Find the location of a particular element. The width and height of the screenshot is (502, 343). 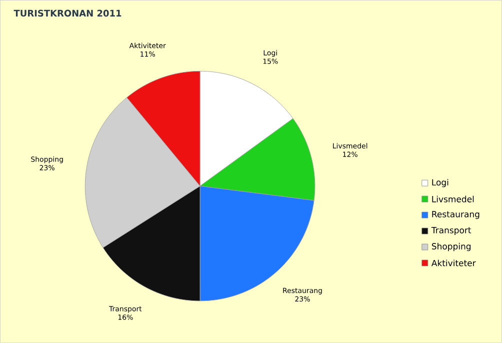

legend-label: Logi is located at coordinates (440, 183).